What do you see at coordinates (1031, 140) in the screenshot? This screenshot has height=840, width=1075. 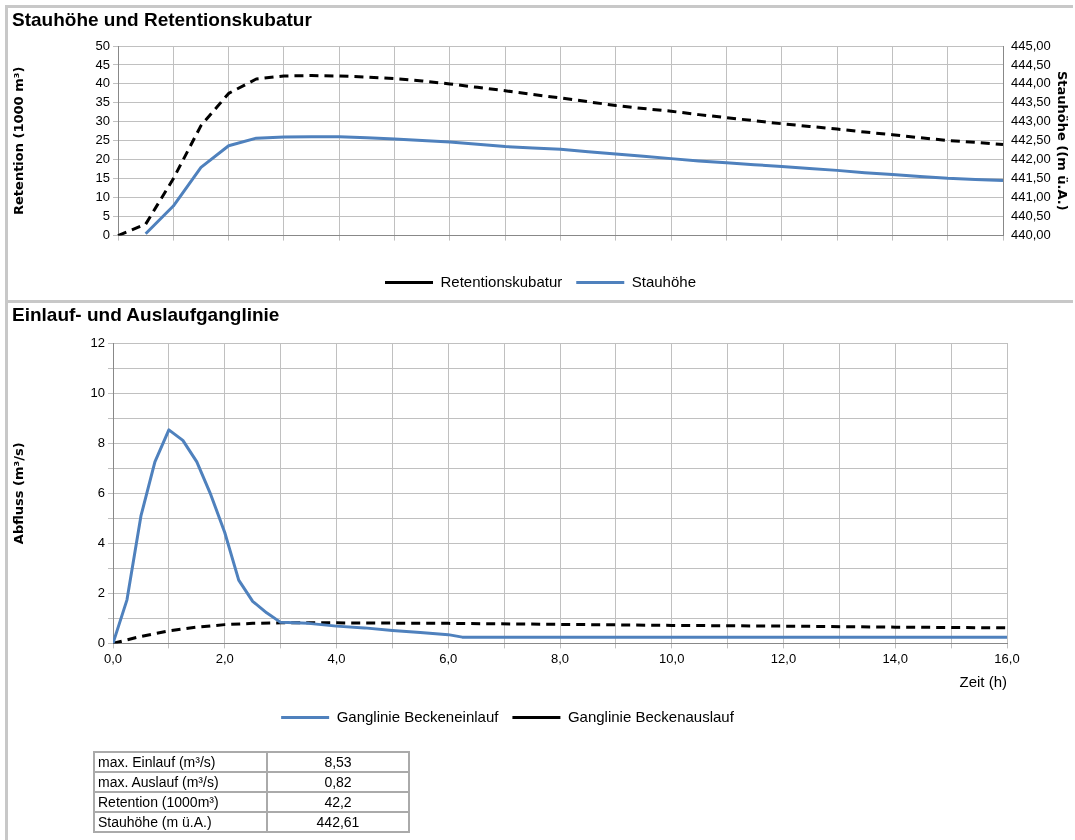 I see `y2-tick-label: 442,50` at bounding box center [1031, 140].